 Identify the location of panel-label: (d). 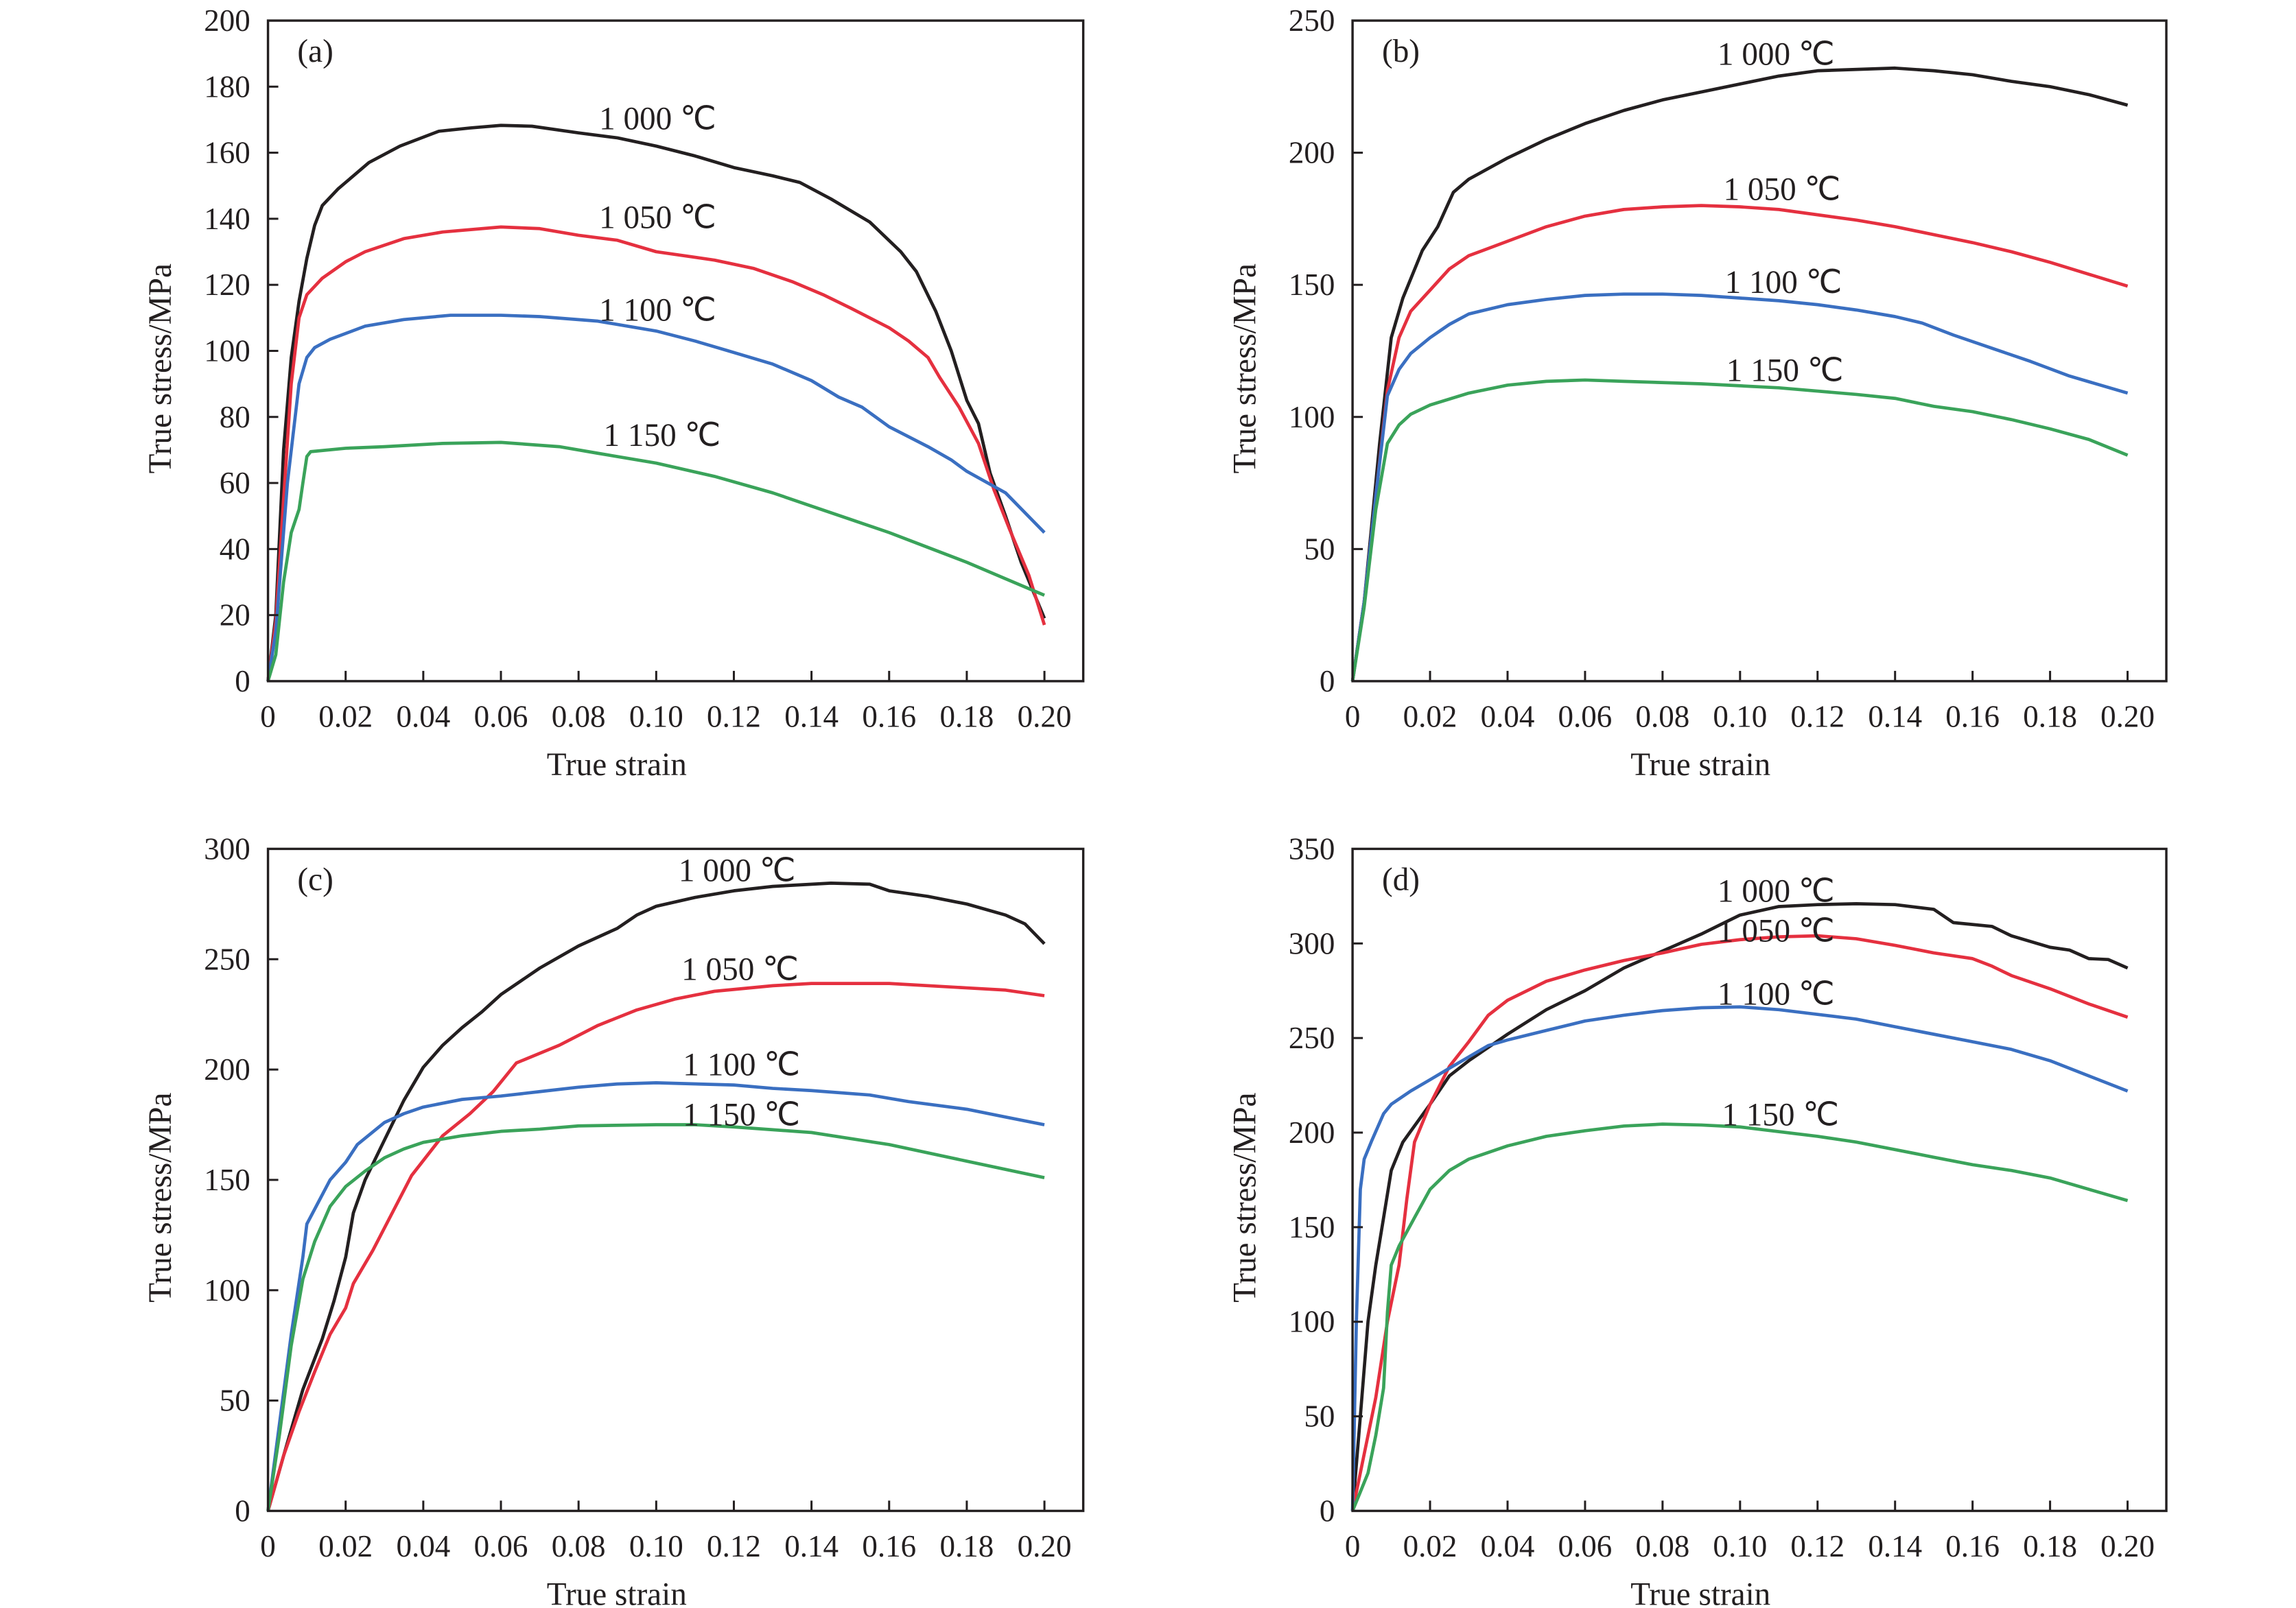
(1401, 879).